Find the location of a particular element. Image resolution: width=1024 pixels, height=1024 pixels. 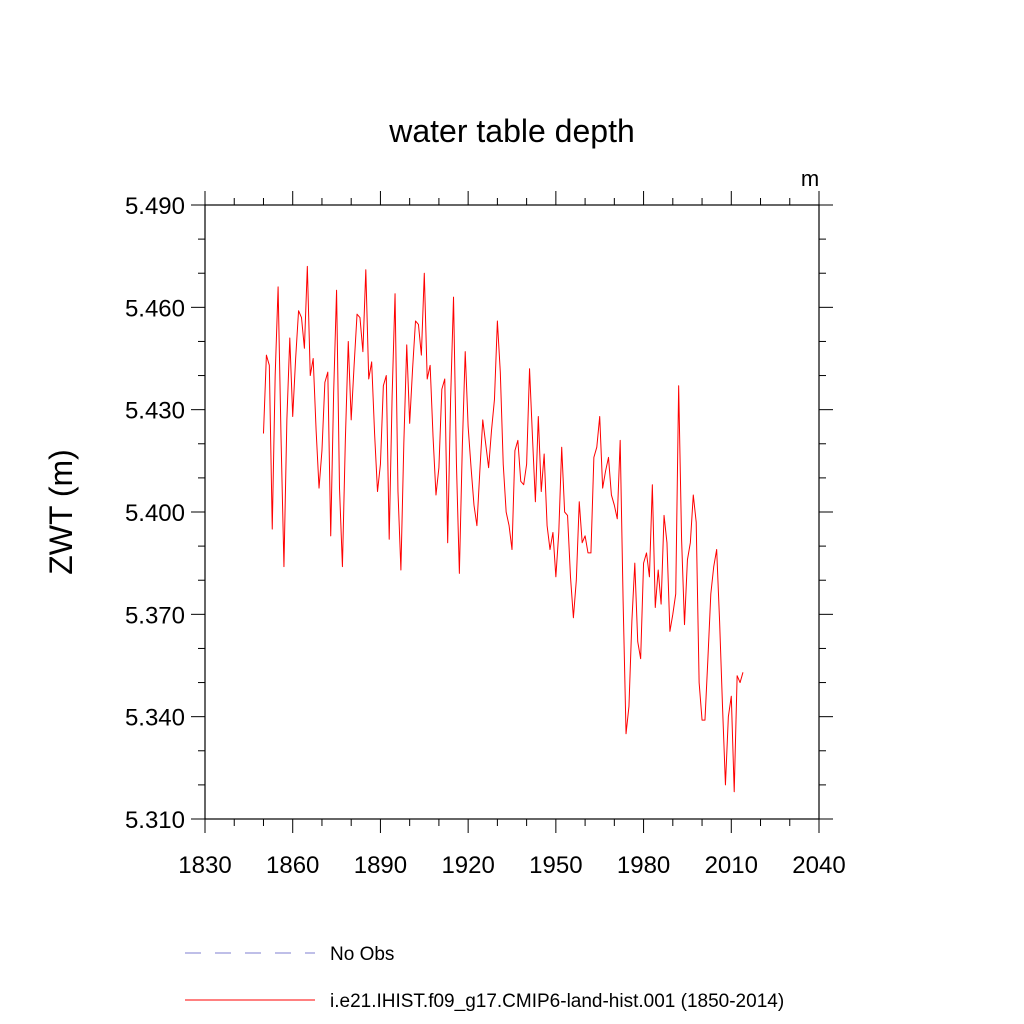

y-tick-label: 5.490 is located at coordinates (155, 206).